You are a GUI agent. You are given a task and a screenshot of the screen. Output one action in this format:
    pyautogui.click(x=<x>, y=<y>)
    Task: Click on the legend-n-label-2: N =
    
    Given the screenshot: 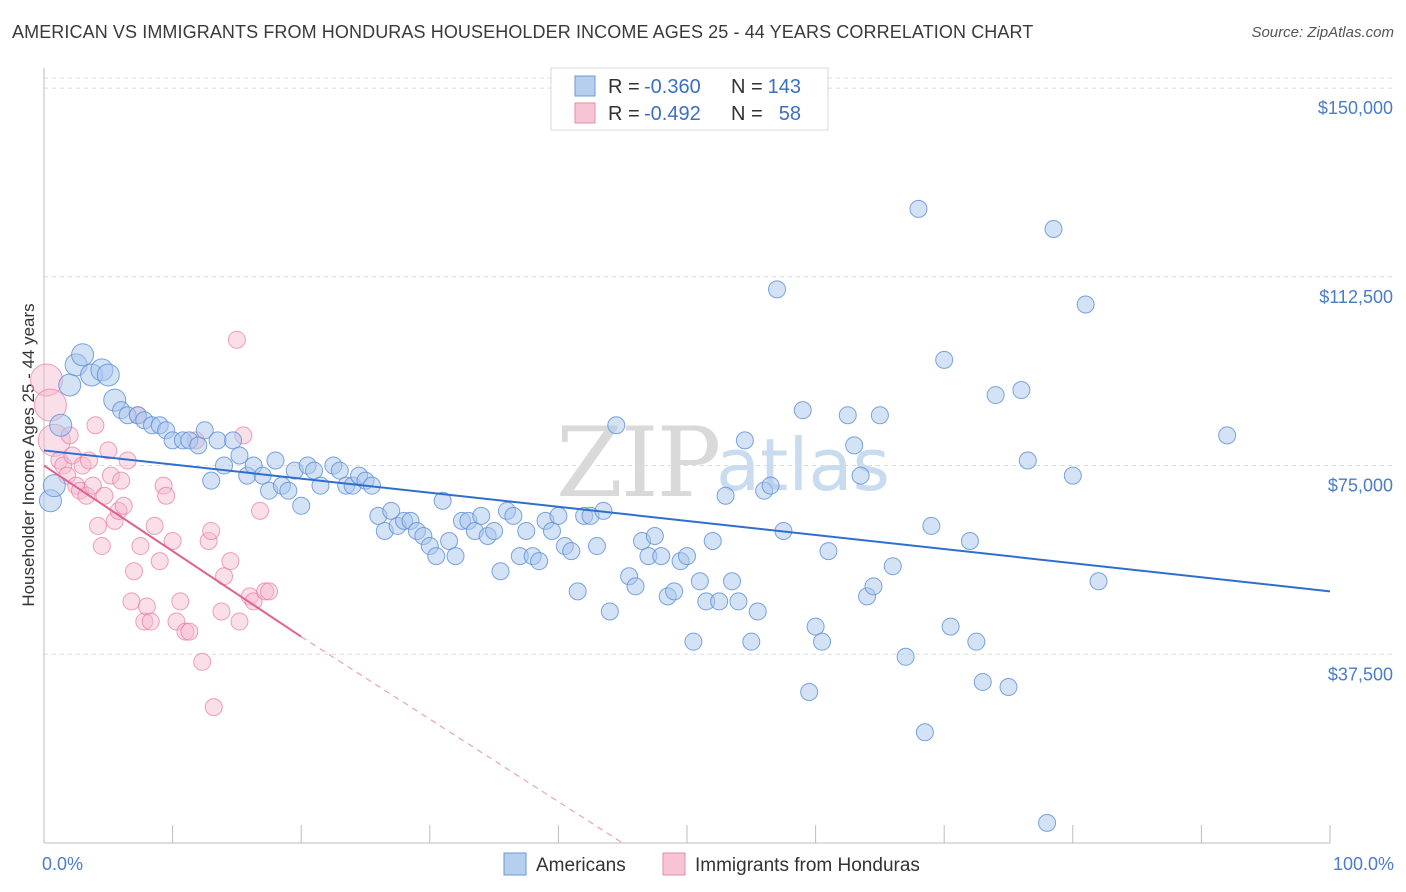 What is the action you would take?
    pyautogui.click(x=747, y=114)
    